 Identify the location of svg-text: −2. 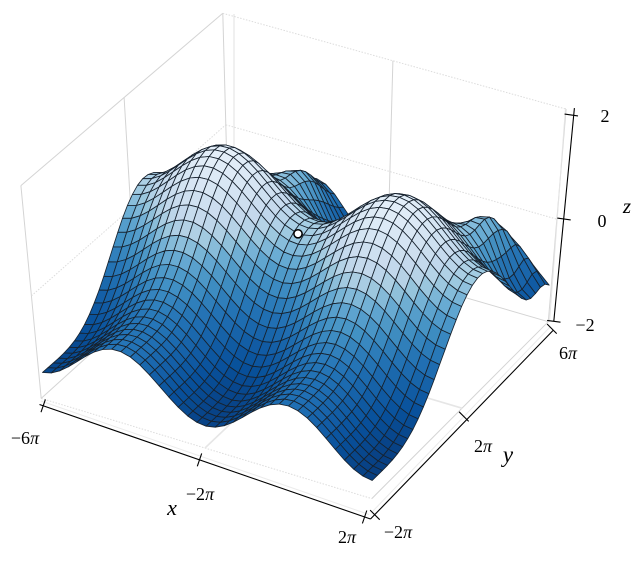
(584, 325).